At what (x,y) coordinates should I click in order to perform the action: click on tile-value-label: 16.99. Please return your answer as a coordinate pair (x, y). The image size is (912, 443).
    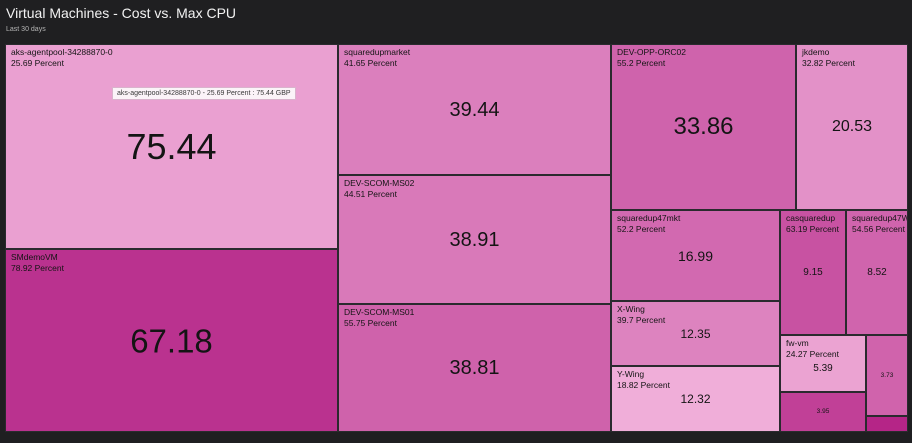
    Looking at the image, I should click on (695, 255).